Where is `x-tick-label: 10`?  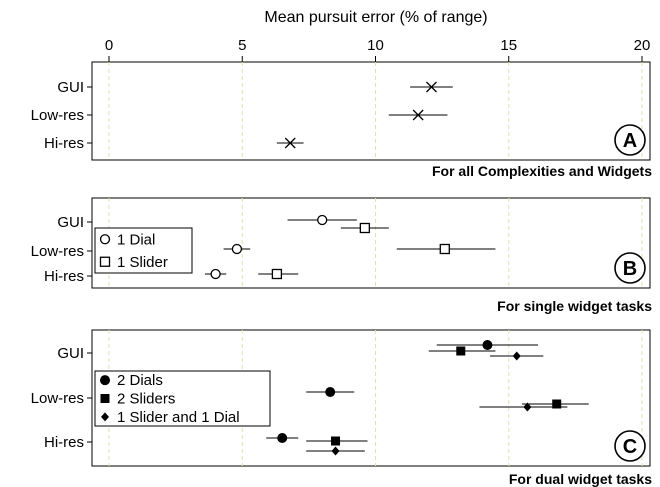 x-tick-label: 10 is located at coordinates (375, 45).